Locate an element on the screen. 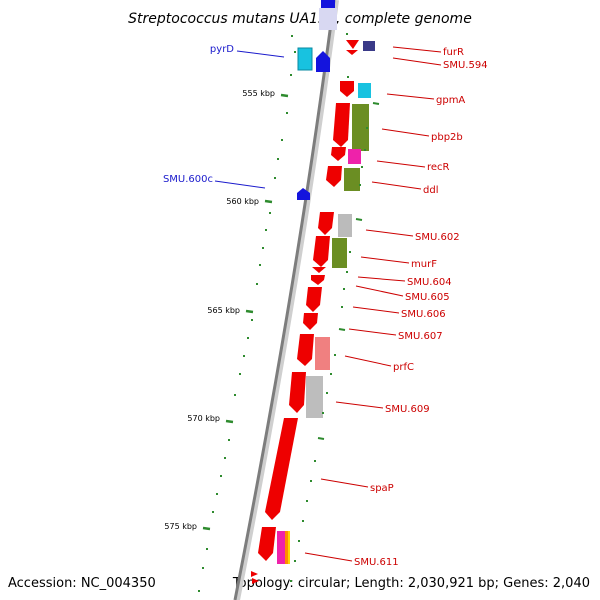 This screenshot has width=600, height=600. gene-label: SMU.606 is located at coordinates (423, 314).